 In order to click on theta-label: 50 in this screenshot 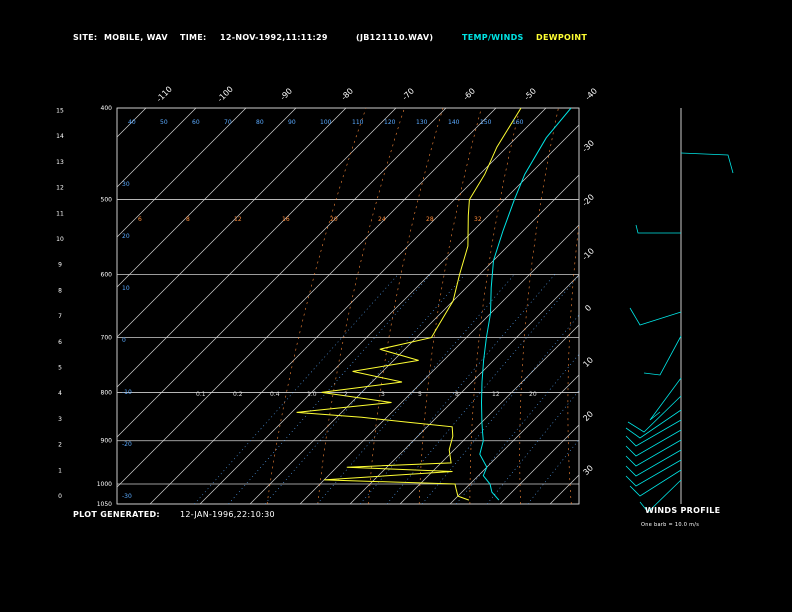, I will do `click(164, 122)`.